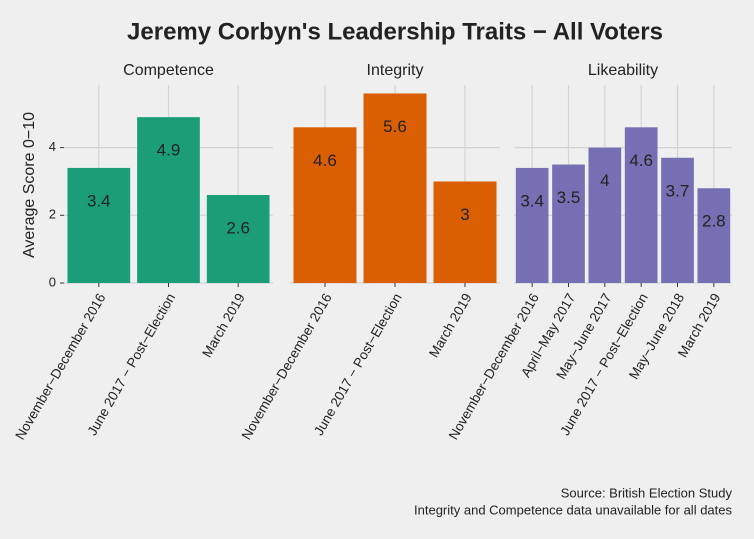 This screenshot has height=539, width=754. I want to click on value-label: 3.5, so click(569, 197).